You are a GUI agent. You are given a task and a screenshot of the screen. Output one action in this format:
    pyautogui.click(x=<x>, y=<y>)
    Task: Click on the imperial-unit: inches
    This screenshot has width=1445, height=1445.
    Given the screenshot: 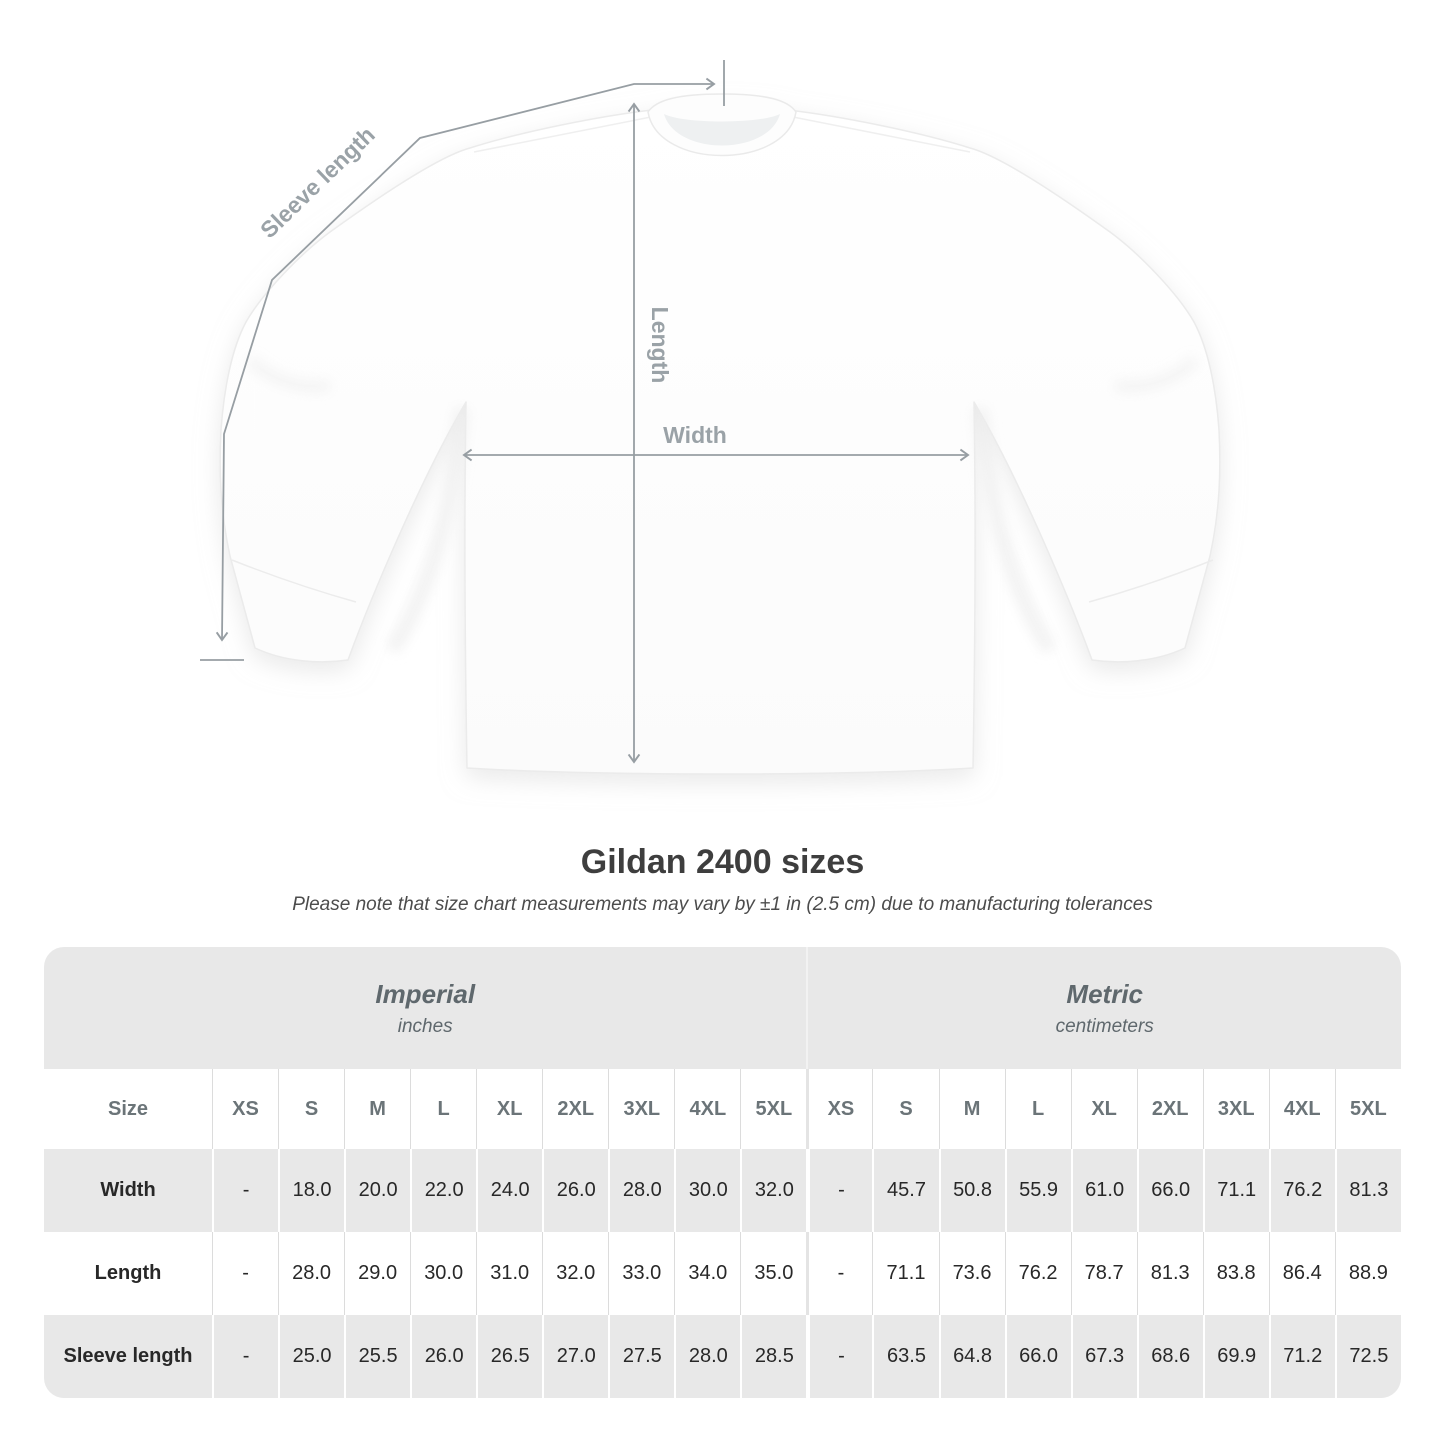 What is the action you would take?
    pyautogui.click(x=425, y=1026)
    